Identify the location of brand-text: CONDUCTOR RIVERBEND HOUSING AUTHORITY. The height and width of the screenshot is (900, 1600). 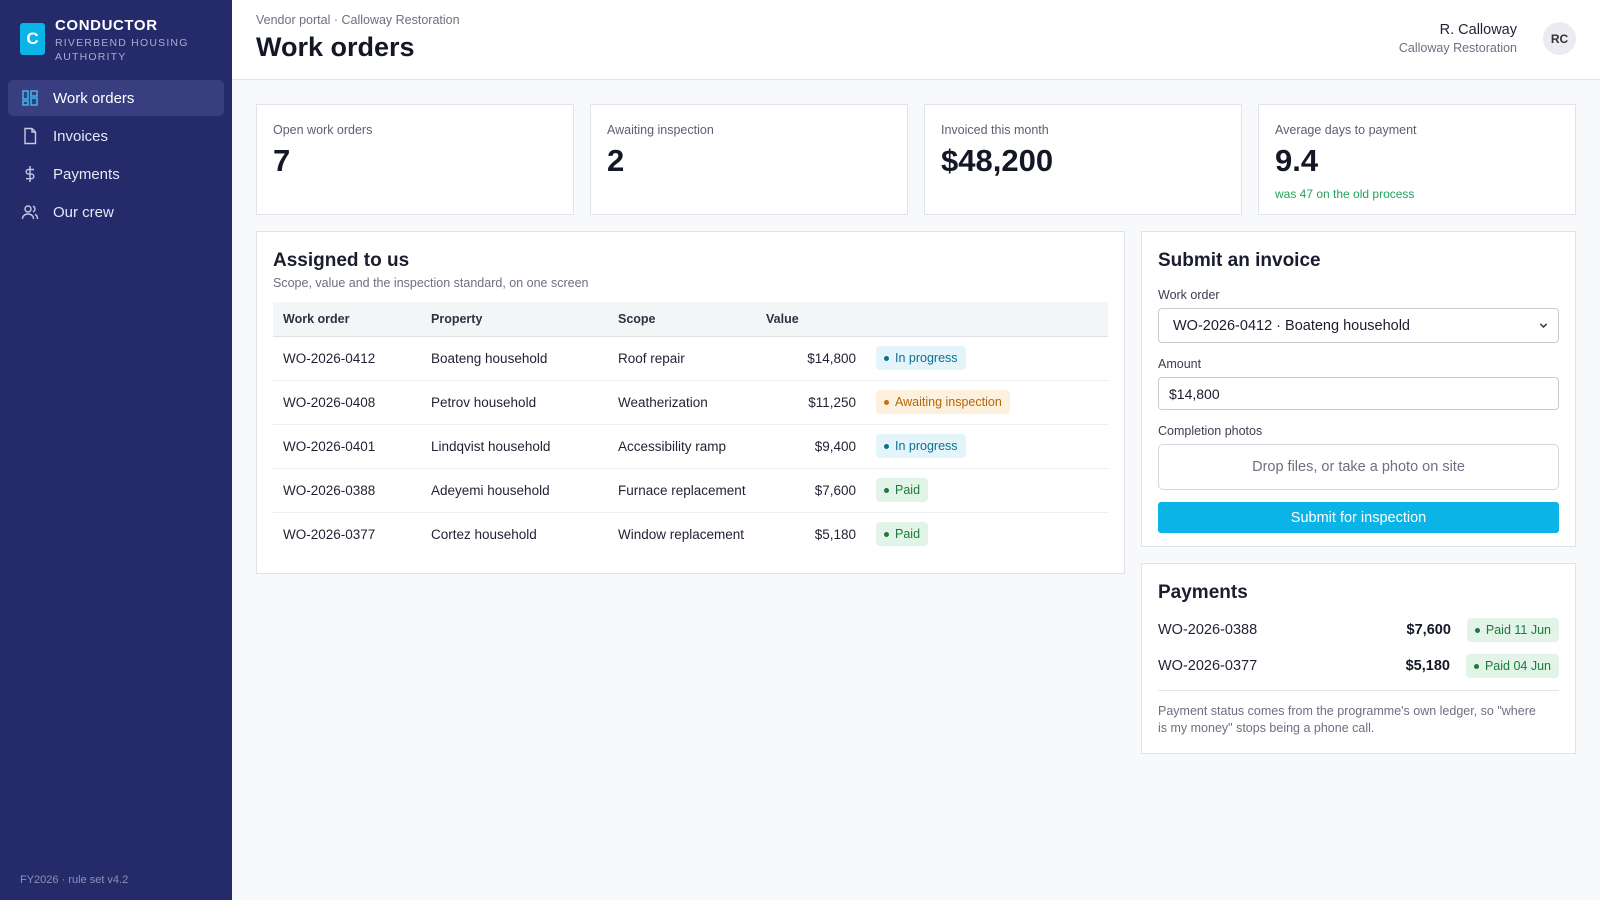
(130, 40).